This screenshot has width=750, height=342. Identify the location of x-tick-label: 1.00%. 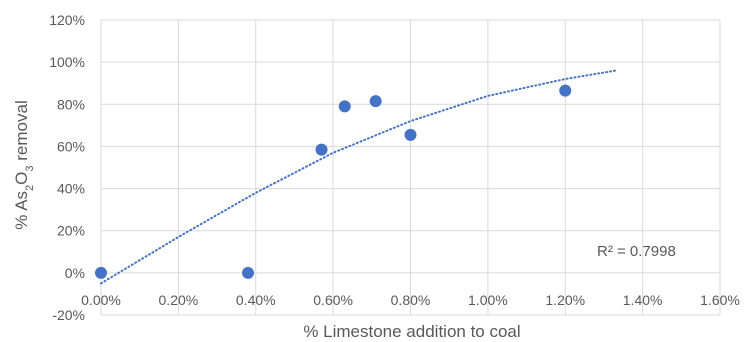
(488, 300).